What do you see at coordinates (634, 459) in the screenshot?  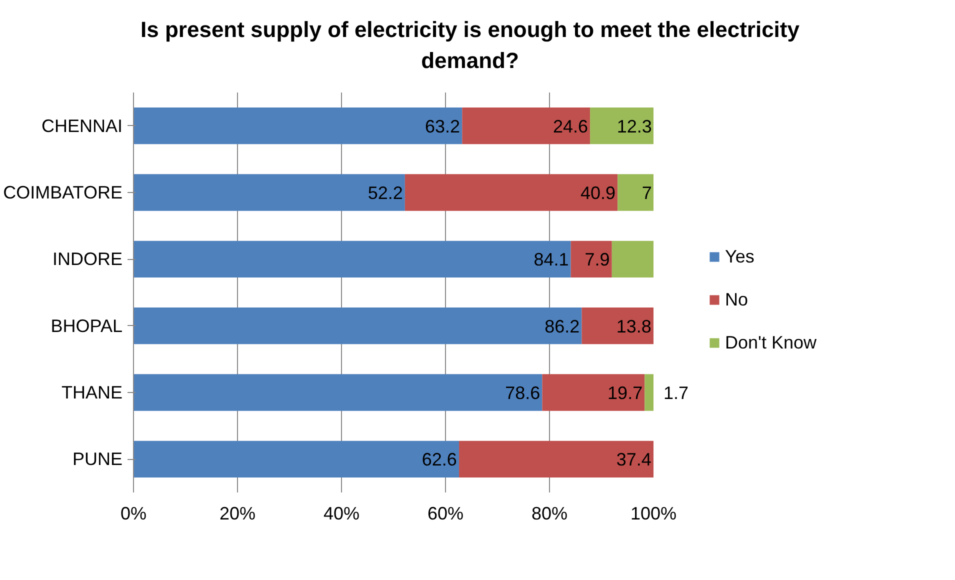 I see `data-label: 37.4` at bounding box center [634, 459].